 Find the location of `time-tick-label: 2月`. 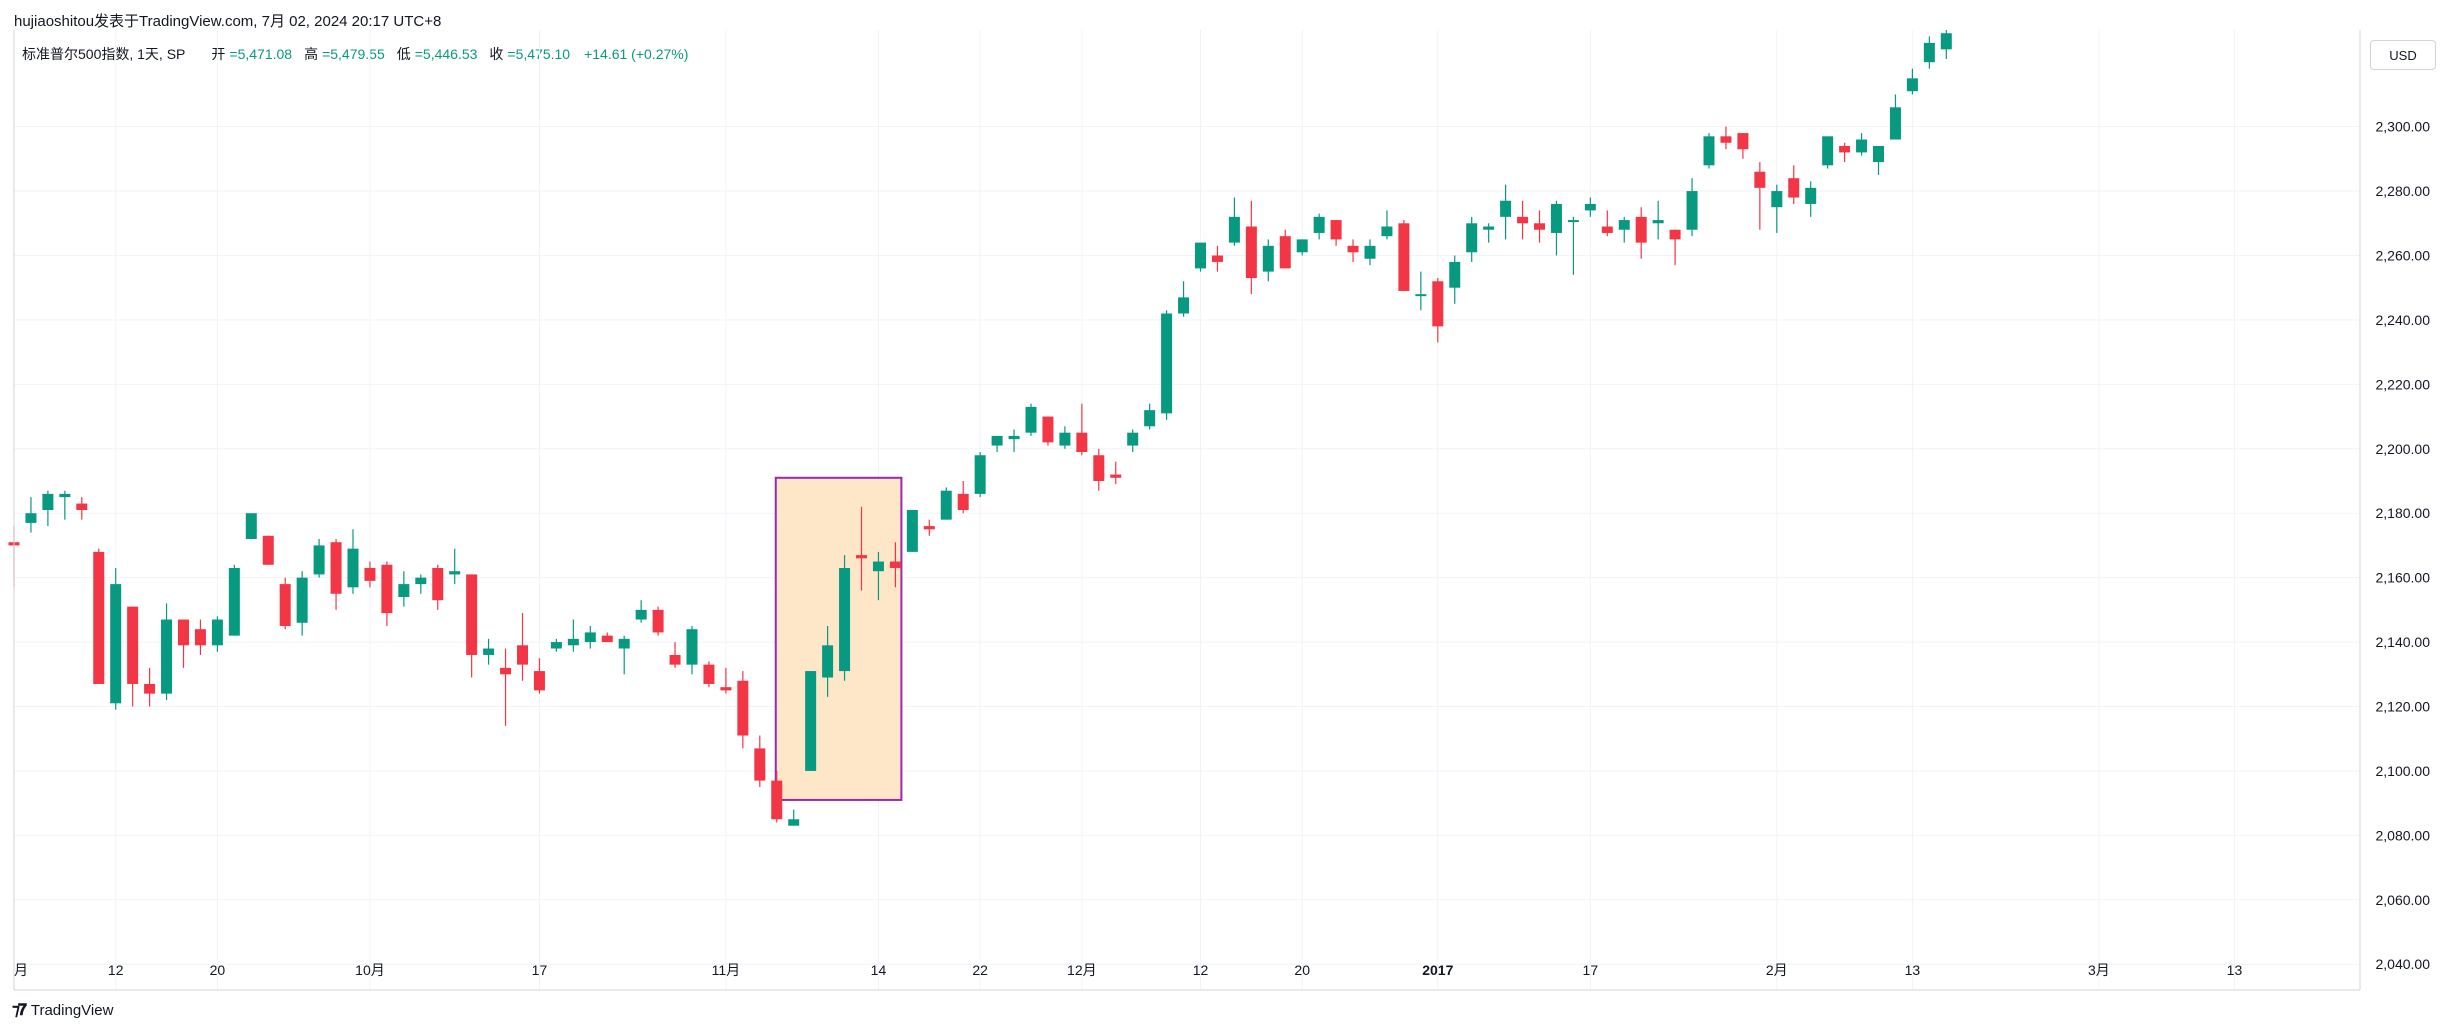

time-tick-label: 2月 is located at coordinates (1777, 970).